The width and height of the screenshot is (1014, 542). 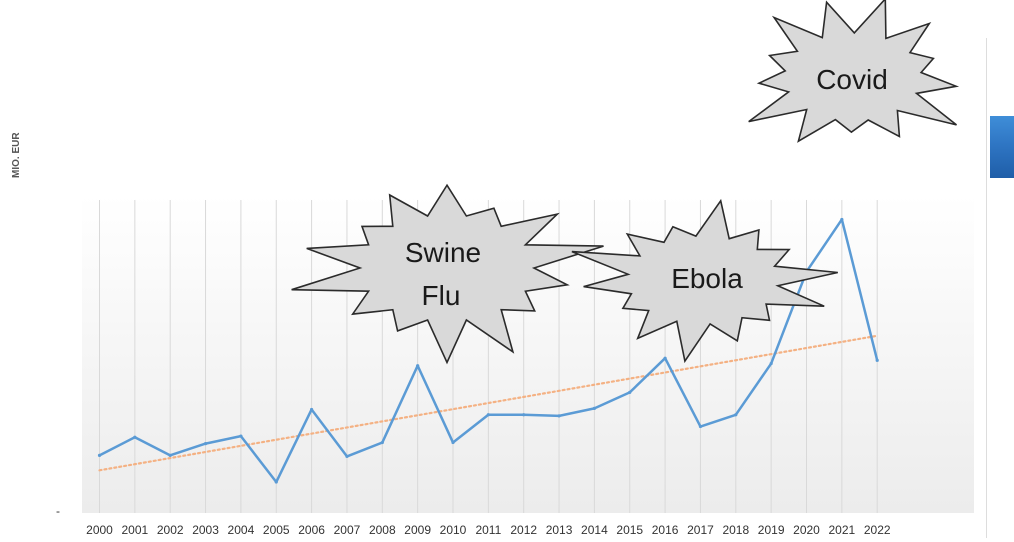 What do you see at coordinates (986, 288) in the screenshot?
I see `panel-divider` at bounding box center [986, 288].